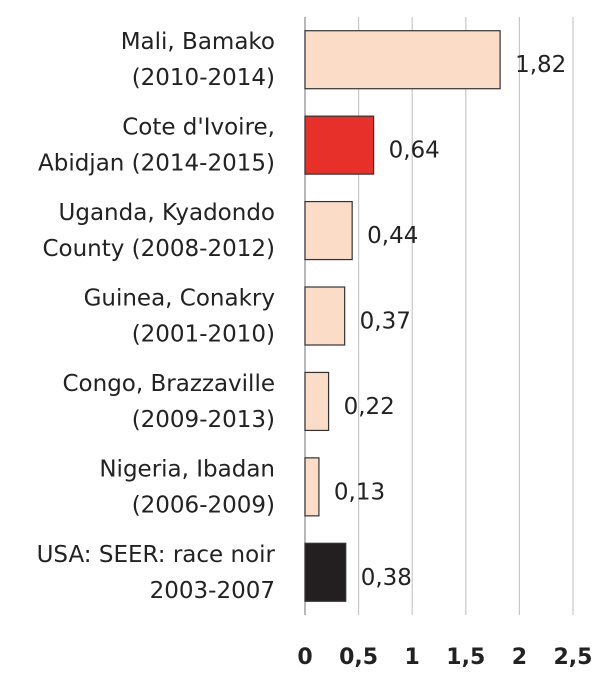 Image resolution: width=598 pixels, height=675 pixels. What do you see at coordinates (573, 657) in the screenshot?
I see `x-tick-label: 2,5` at bounding box center [573, 657].